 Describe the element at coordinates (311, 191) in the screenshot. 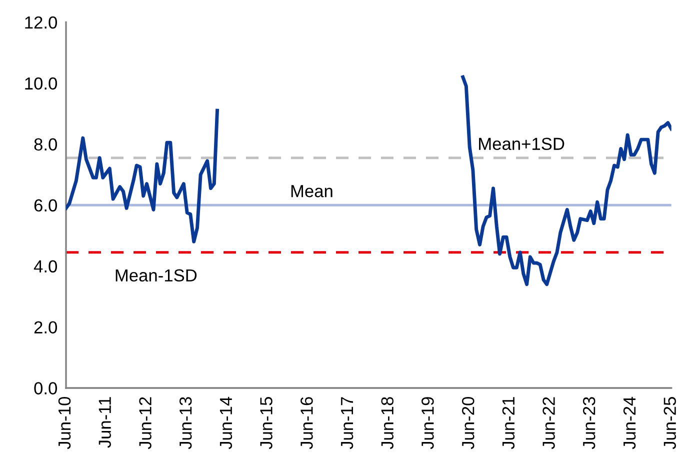

I see `ref-line-label: Mean` at that location.